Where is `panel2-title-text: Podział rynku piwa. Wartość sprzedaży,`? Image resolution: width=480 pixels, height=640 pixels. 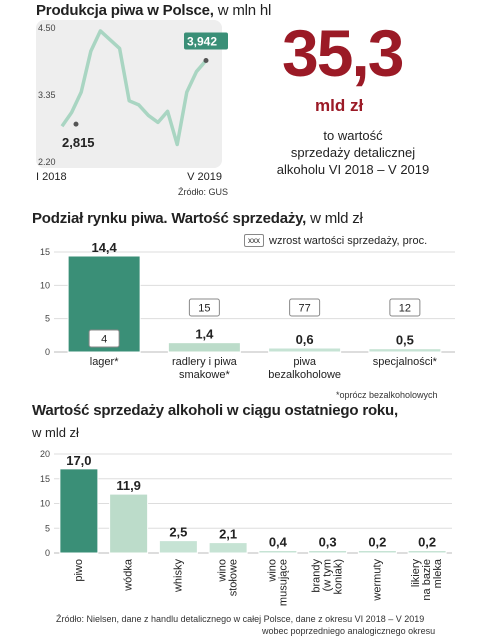 panel2-title-text: Podział rynku piwa. Wartość sprzedaży, is located at coordinates (169, 218).